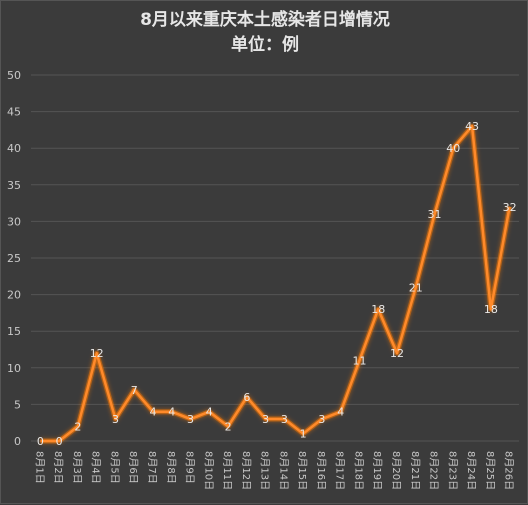  I want to click on x-tick-label: 8月4日, so click(96, 467).